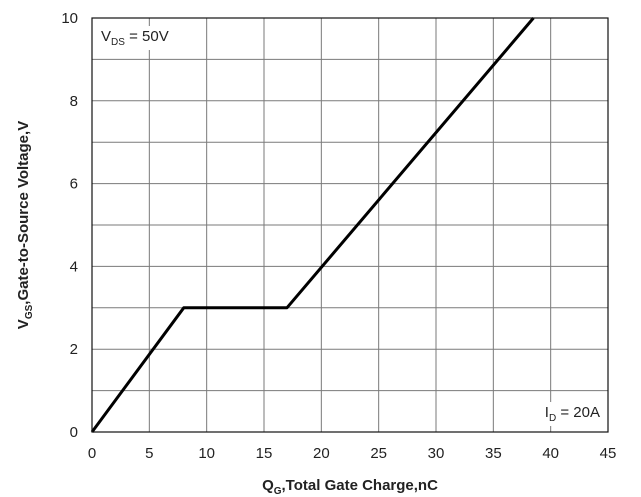  I want to click on id-annotation-sub: D, so click(552, 418).